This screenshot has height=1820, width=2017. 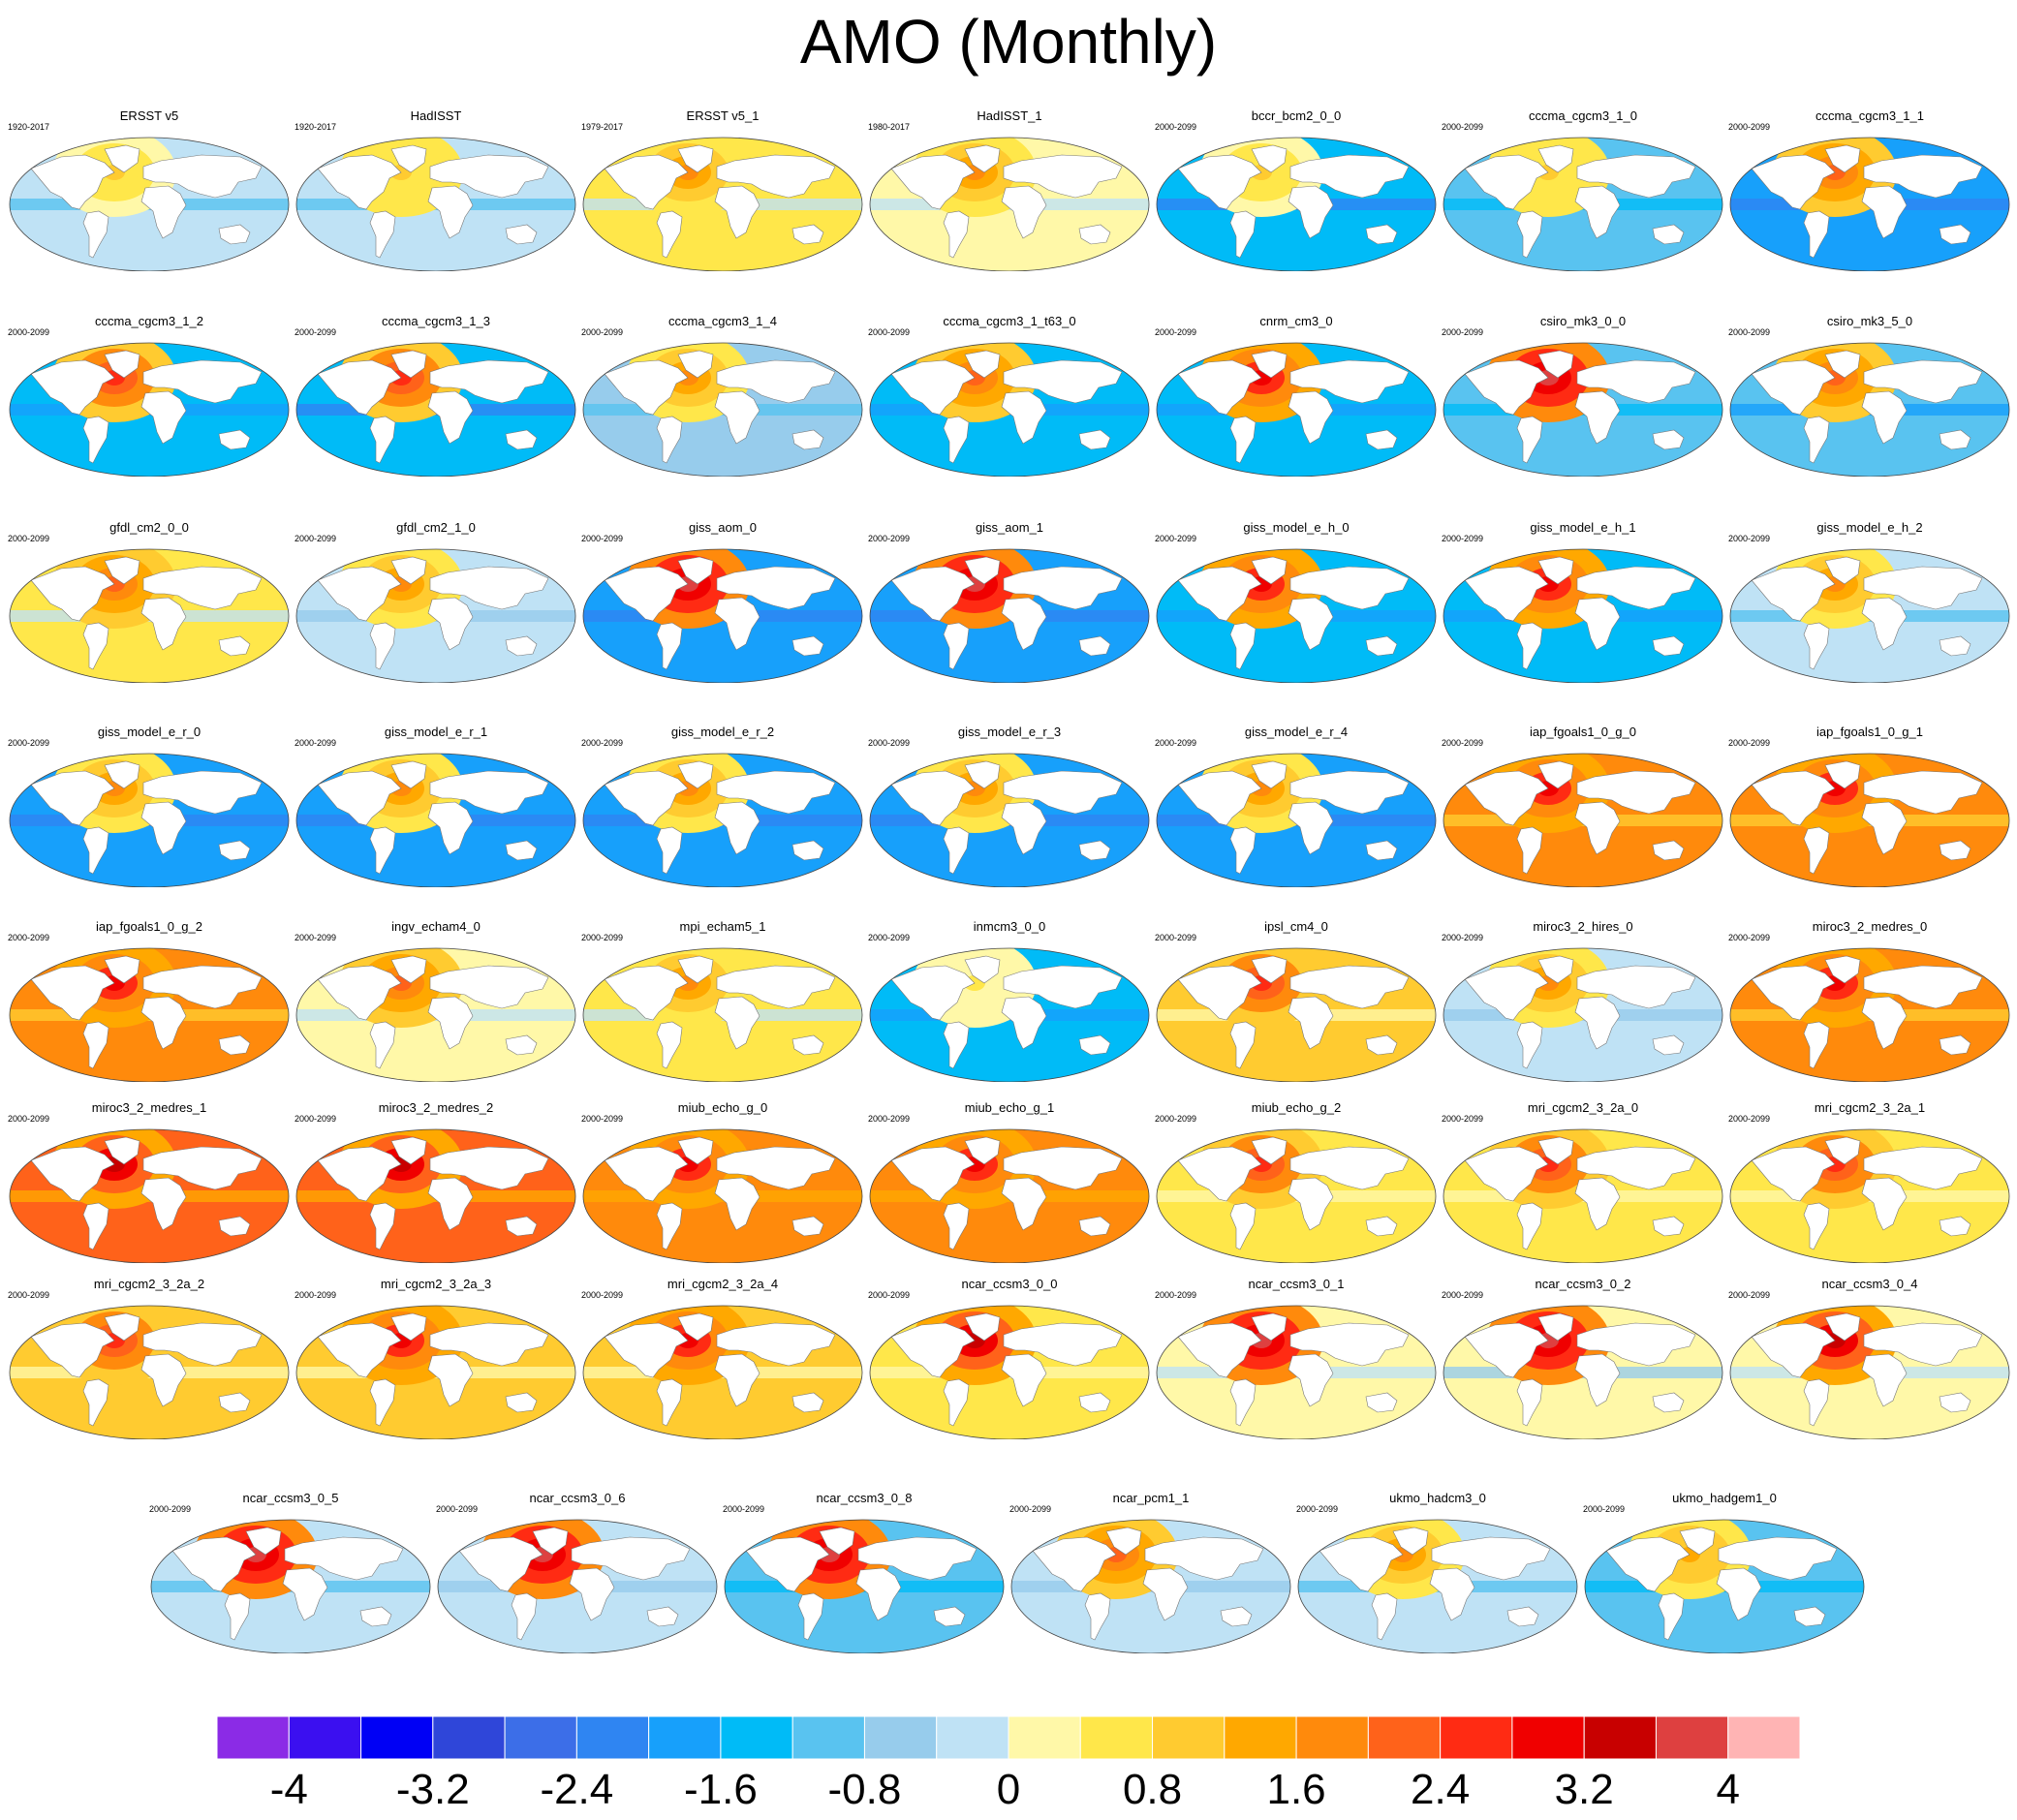 I want to click on panel-title: miub_echo_g_1, so click(x=1009, y=1107).